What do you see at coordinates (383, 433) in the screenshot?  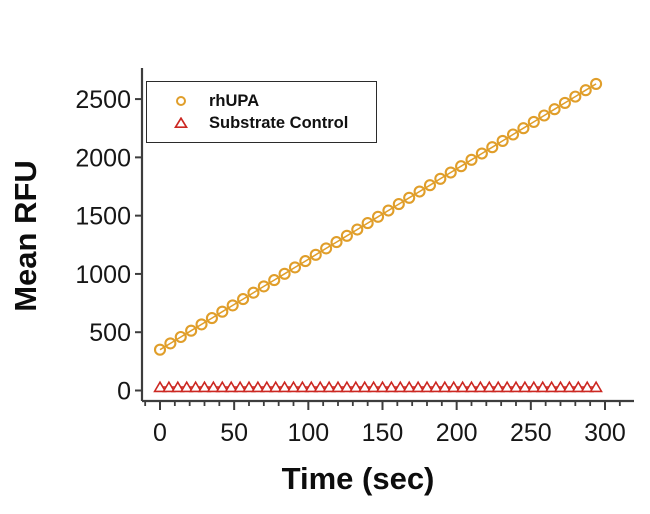 I see `x-tick-label: 150` at bounding box center [383, 433].